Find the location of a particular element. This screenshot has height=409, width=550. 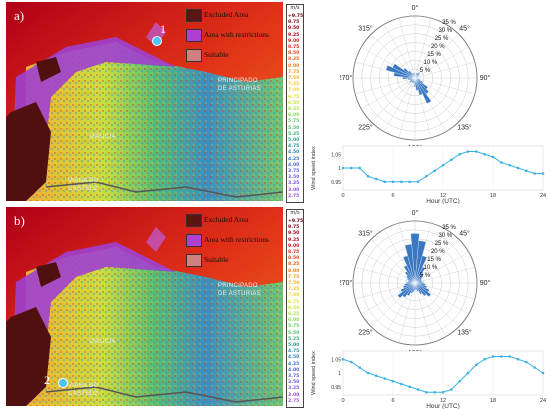

legend-restricted-b: Area with restrictions is located at coordinates (232, 240).